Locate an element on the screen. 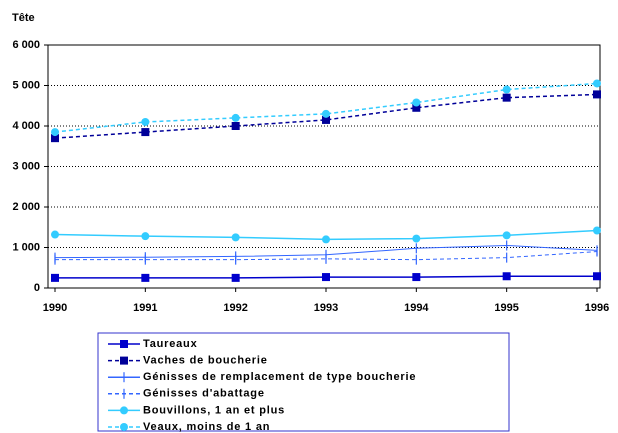  y-tick-label: 0 is located at coordinates (37, 288).